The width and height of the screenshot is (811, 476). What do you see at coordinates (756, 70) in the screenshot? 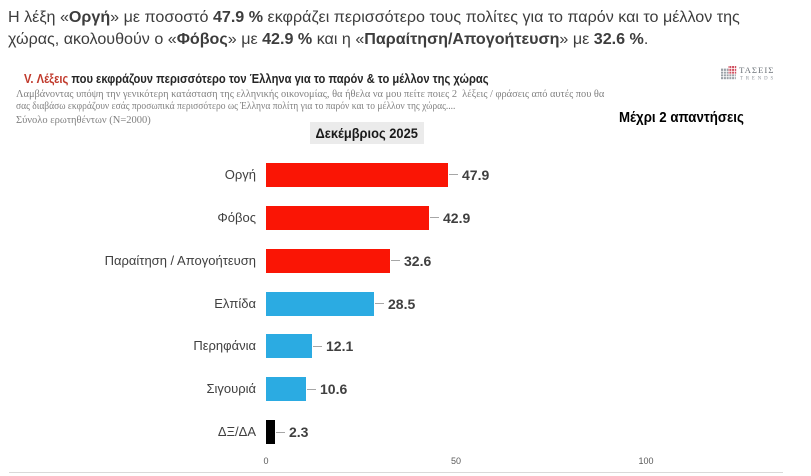
I see `svg-text: ΤΑΣΕΙΣ` at bounding box center [756, 70].